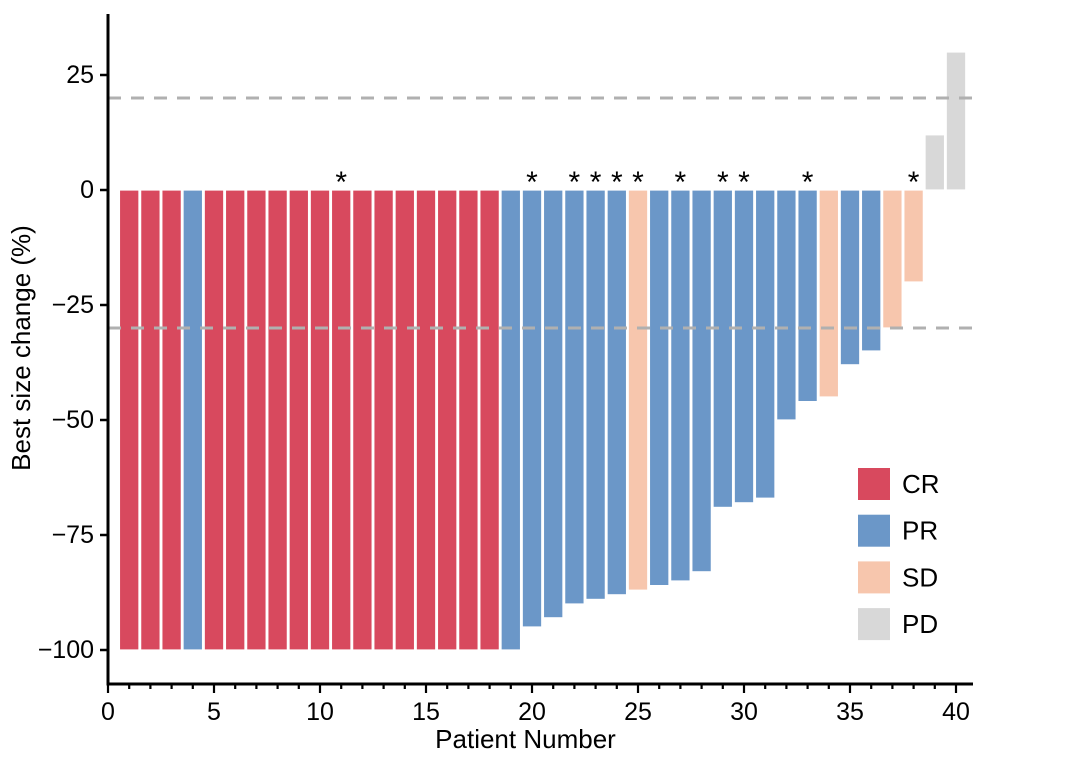 The height and width of the screenshot is (763, 1080). I want to click on y-axis-tick-label--50: −50, so click(73, 420).